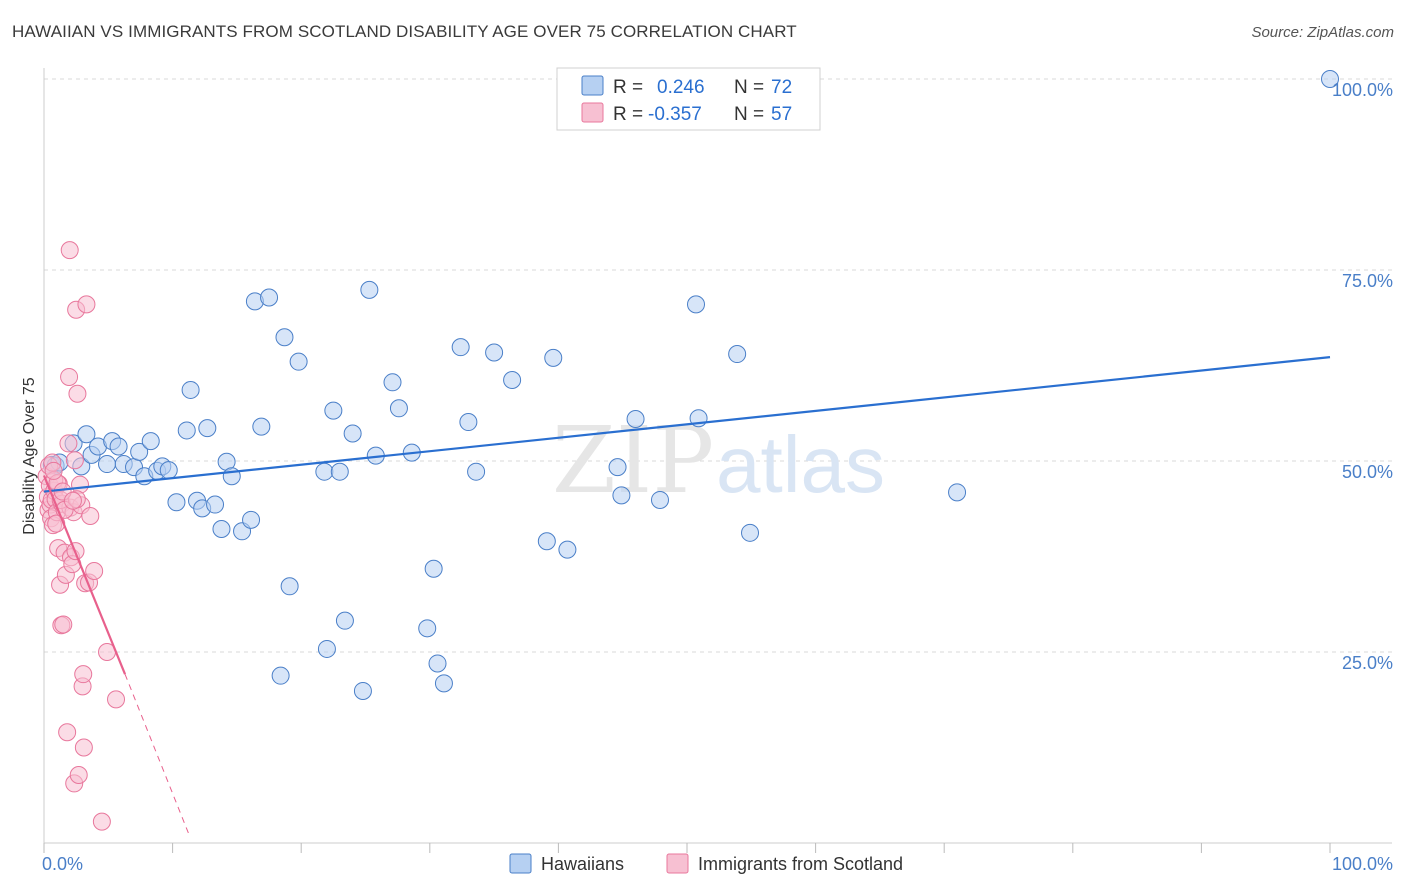 The image size is (1406, 892). Describe the element at coordinates (520, 863) in the screenshot. I see `legend-bottom-swatch-hawaiians` at that location.